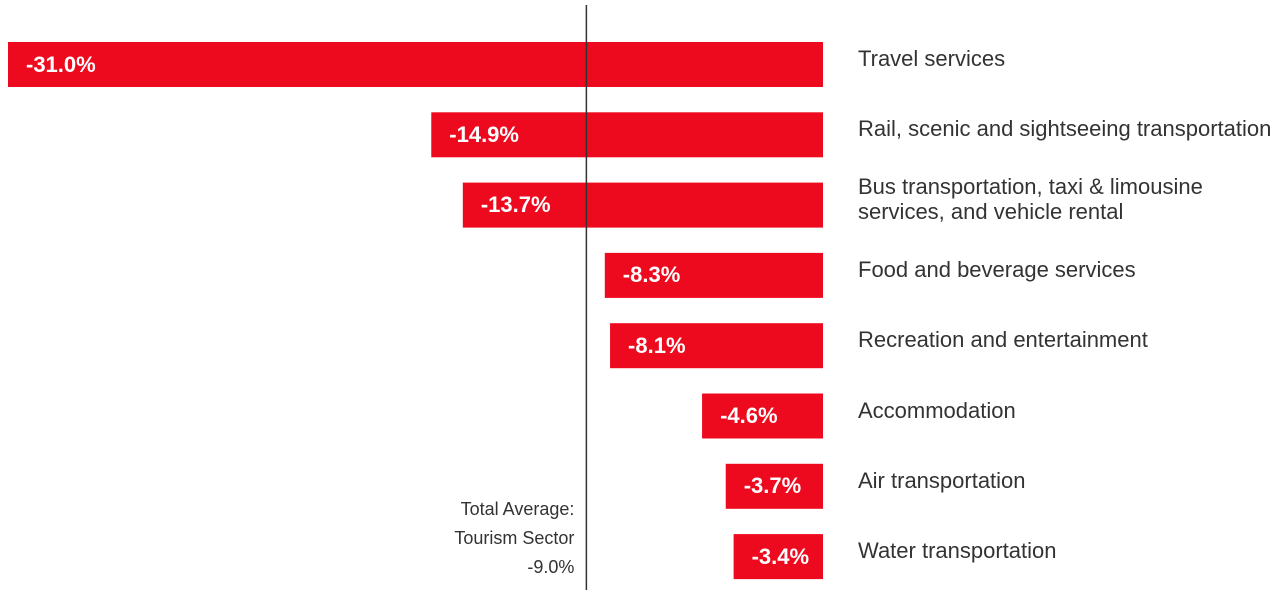 Image resolution: width=1276 pixels, height=592 pixels. Describe the element at coordinates (997, 269) in the screenshot. I see `category-label: Food and beverage services` at that location.